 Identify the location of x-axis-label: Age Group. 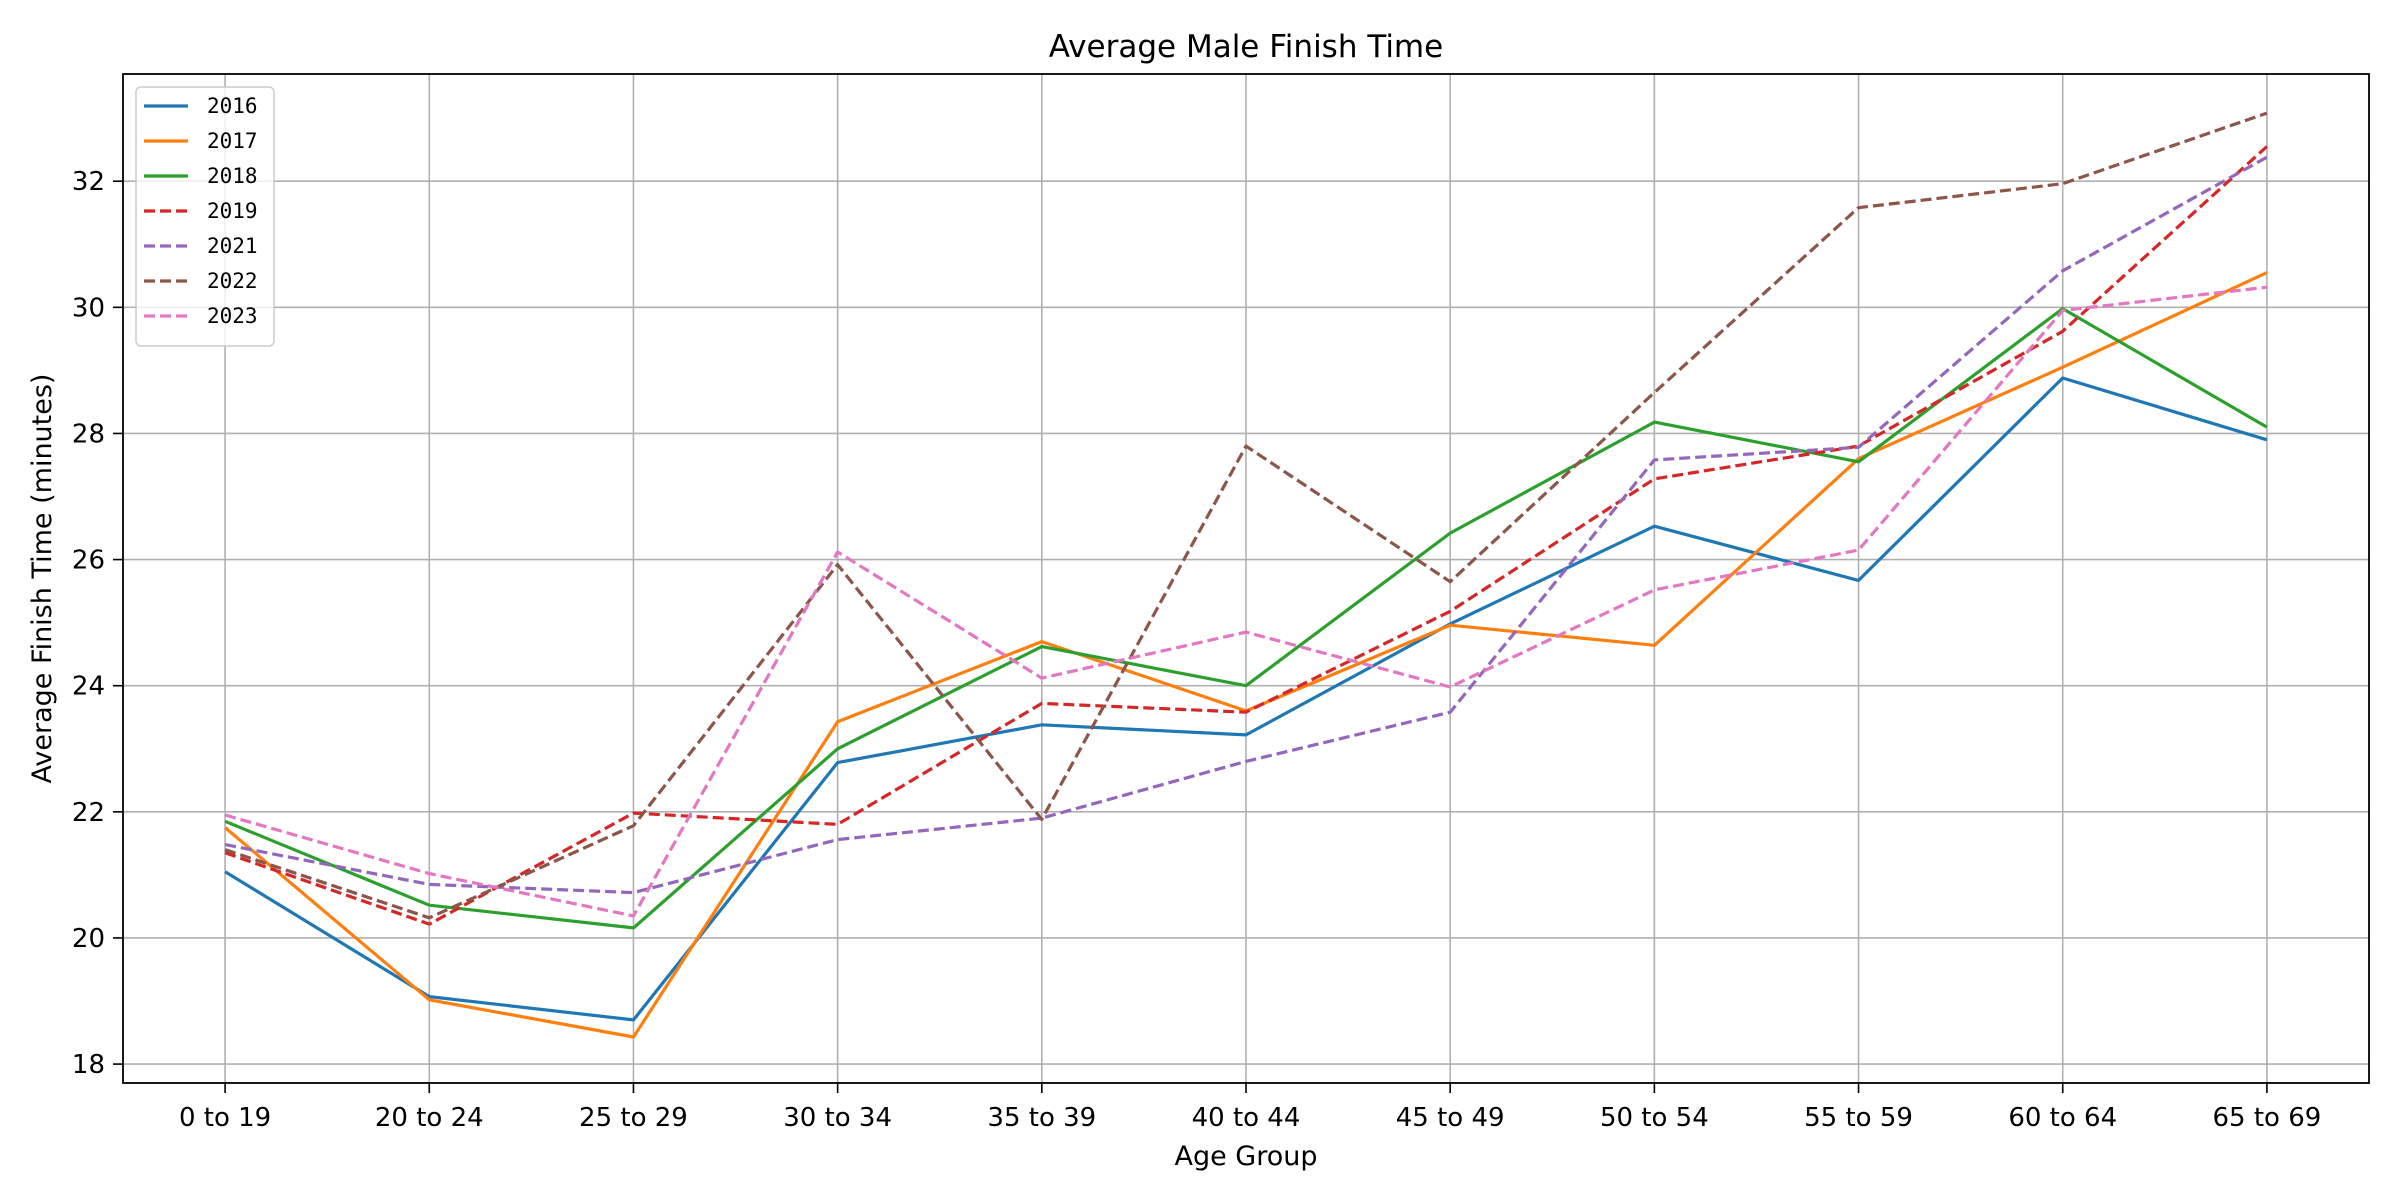
(1245, 1156).